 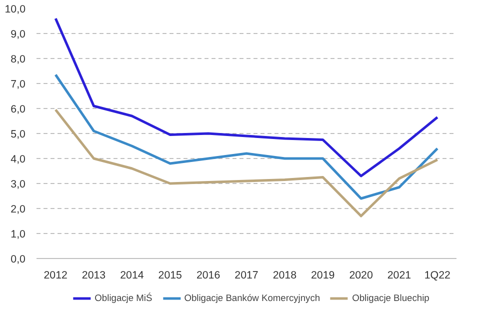 I want to click on x-tick-label: 2015, so click(x=170, y=276).